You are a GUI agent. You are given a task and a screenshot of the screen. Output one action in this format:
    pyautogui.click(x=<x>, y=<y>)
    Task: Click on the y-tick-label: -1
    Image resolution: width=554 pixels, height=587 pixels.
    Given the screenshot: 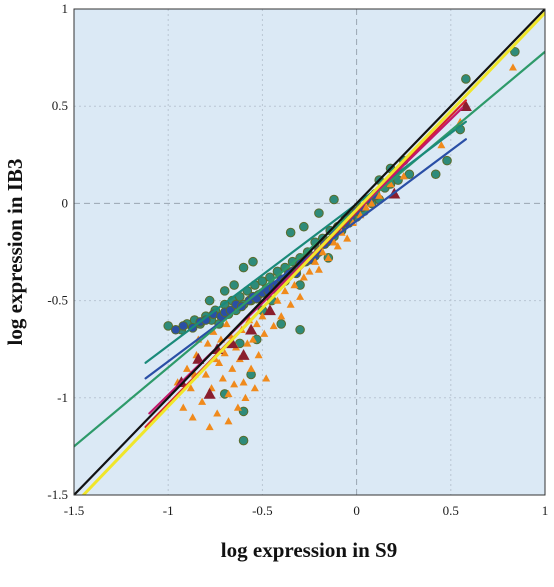 What is the action you would take?
    pyautogui.click(x=62, y=397)
    